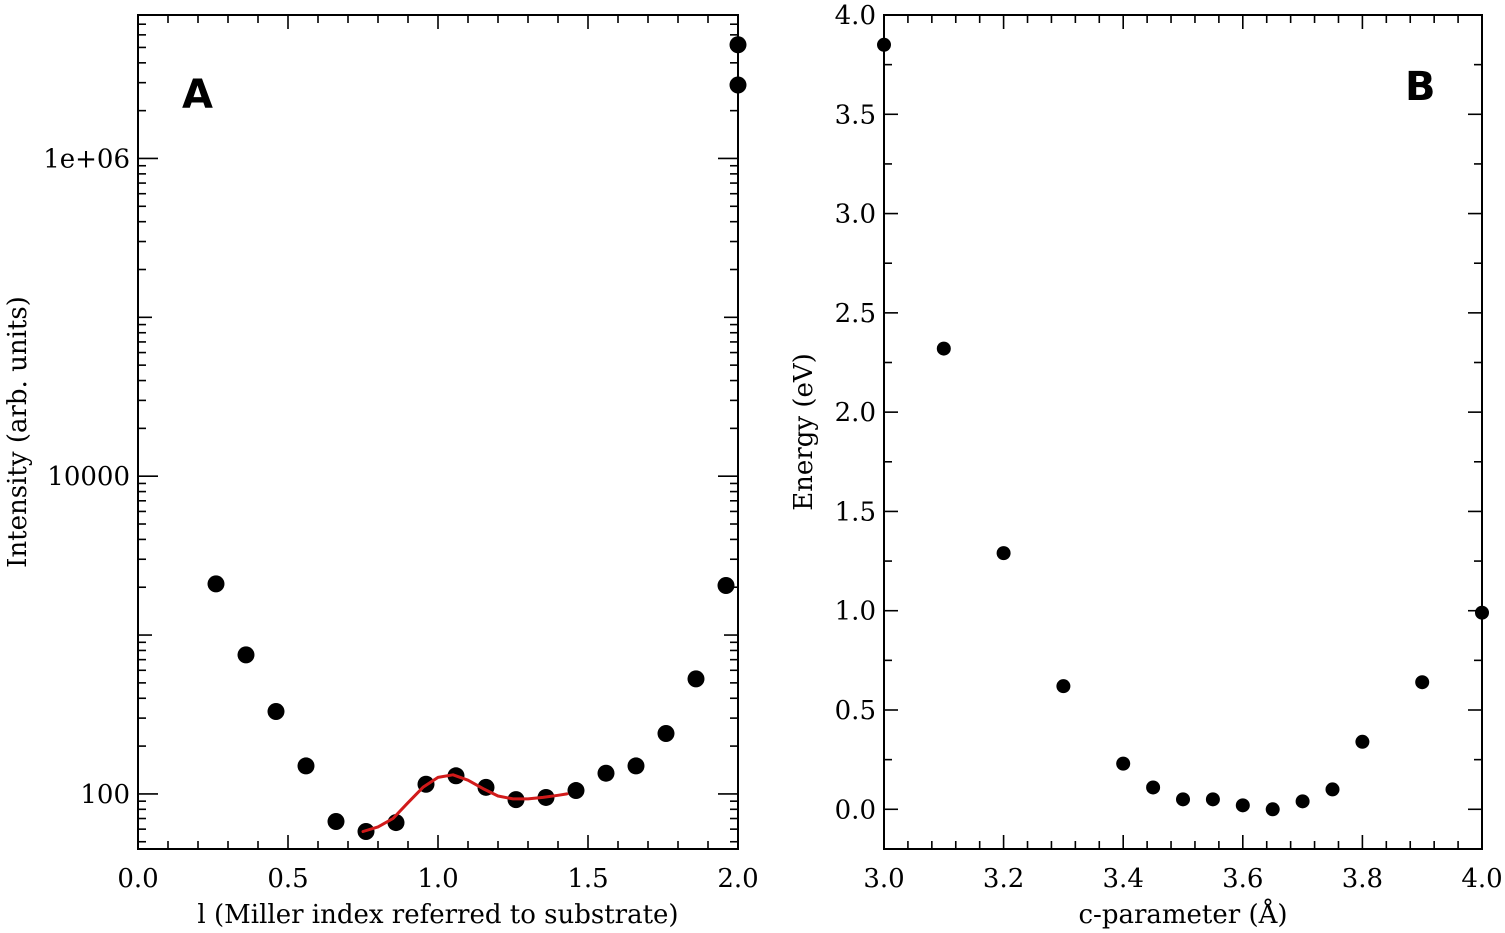  What do you see at coordinates (855, 711) in the screenshot?
I see `y-tick-label: 0.5` at bounding box center [855, 711].